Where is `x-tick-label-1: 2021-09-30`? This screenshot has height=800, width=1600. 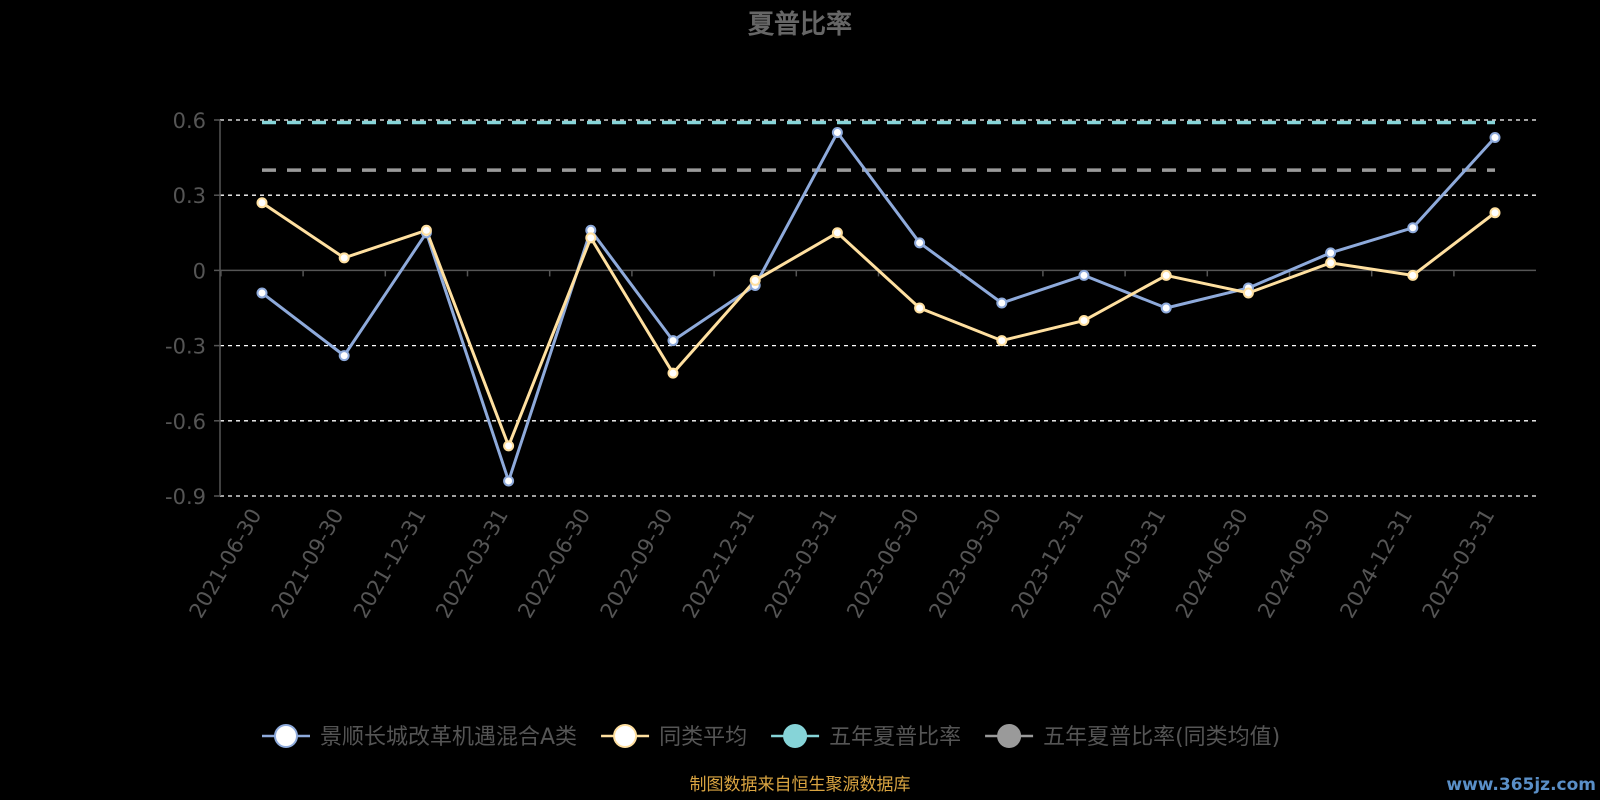 x-tick-label-1: 2021-09-30 is located at coordinates (308, 564).